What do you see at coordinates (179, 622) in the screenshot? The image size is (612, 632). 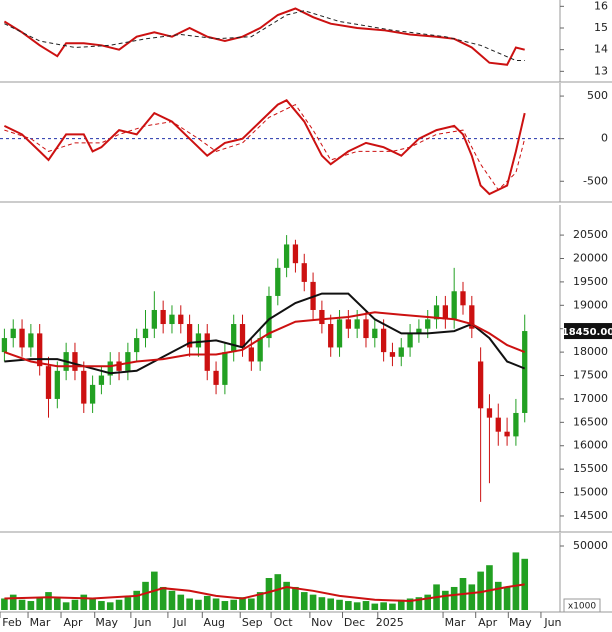 I see `x-tick-label: Jul` at bounding box center [179, 622].